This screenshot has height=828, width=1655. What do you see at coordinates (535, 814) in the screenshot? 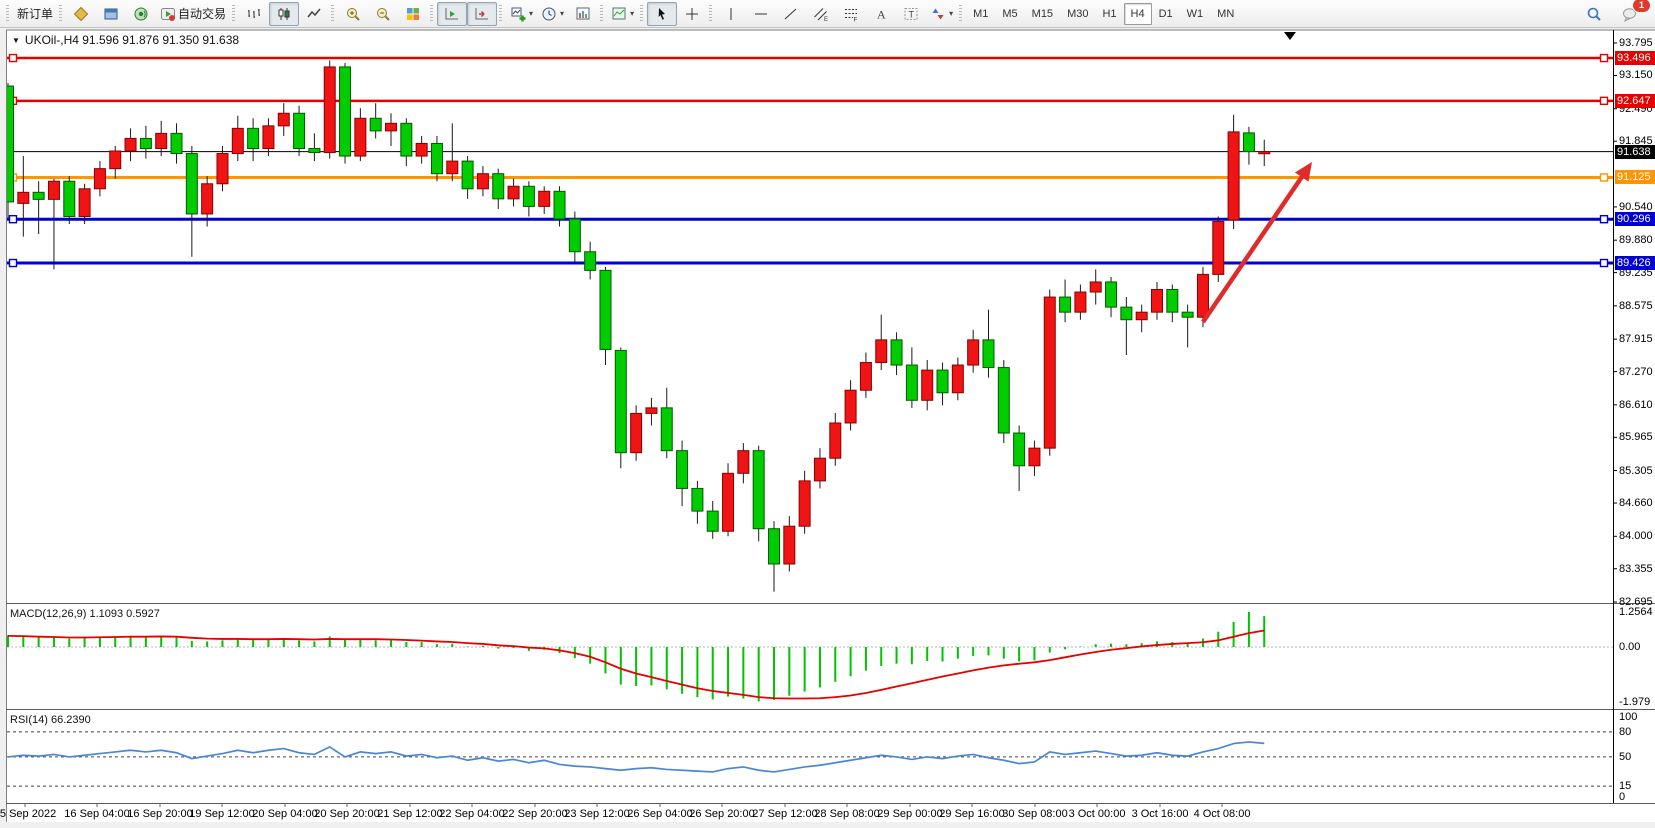
I see `time-axis-label: 22 Sep 20:00` at bounding box center [535, 814].